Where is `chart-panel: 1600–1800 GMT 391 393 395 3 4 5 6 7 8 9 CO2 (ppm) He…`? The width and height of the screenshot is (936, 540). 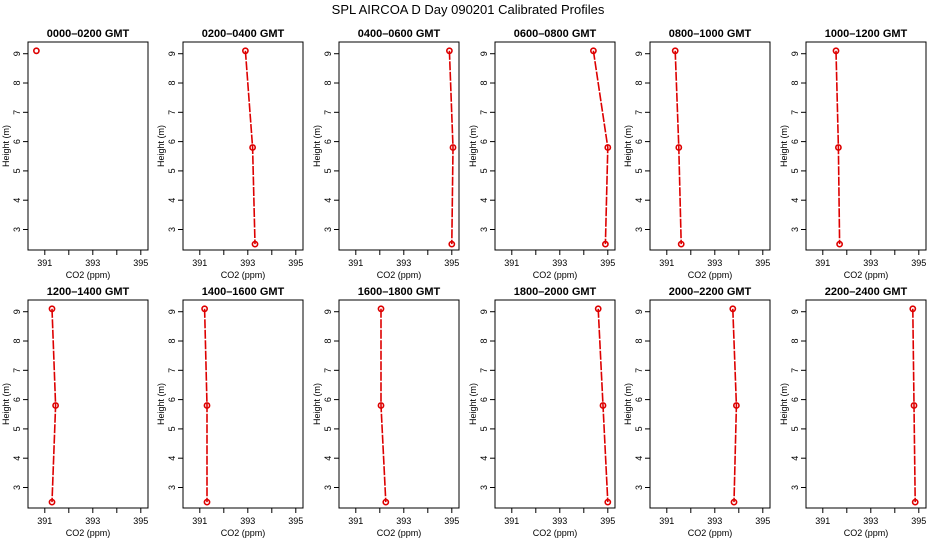
chart-panel: 1600–1800 GMT 391 393 395 3 4 5 6 7 8 9 CO2 (ppm) He… is located at coordinates (386, 412).